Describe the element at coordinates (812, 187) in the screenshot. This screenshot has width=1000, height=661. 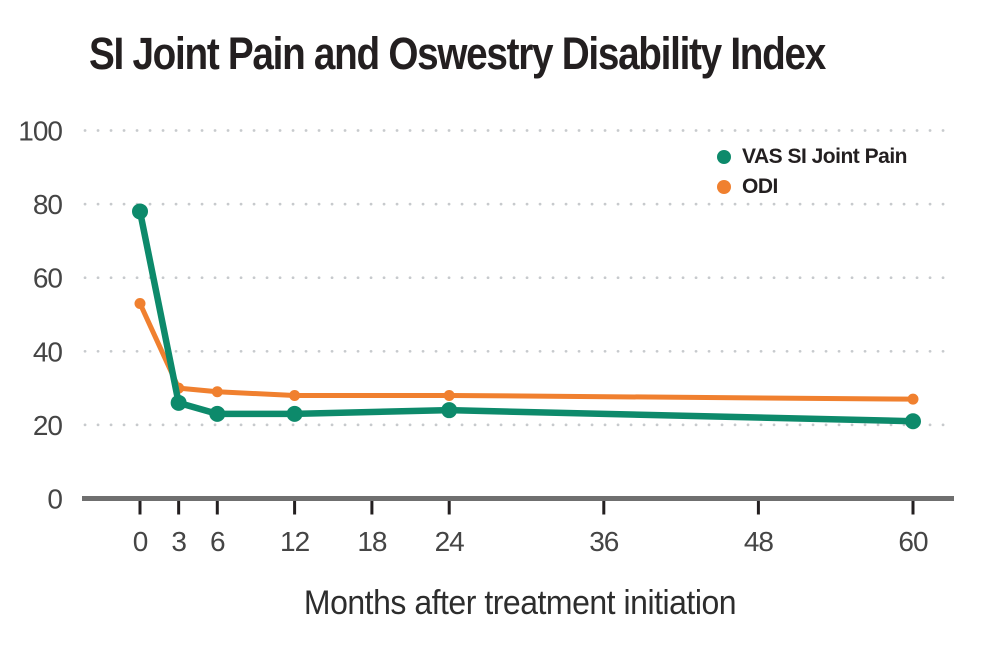
I see `legend-item-odi: ODI` at that location.